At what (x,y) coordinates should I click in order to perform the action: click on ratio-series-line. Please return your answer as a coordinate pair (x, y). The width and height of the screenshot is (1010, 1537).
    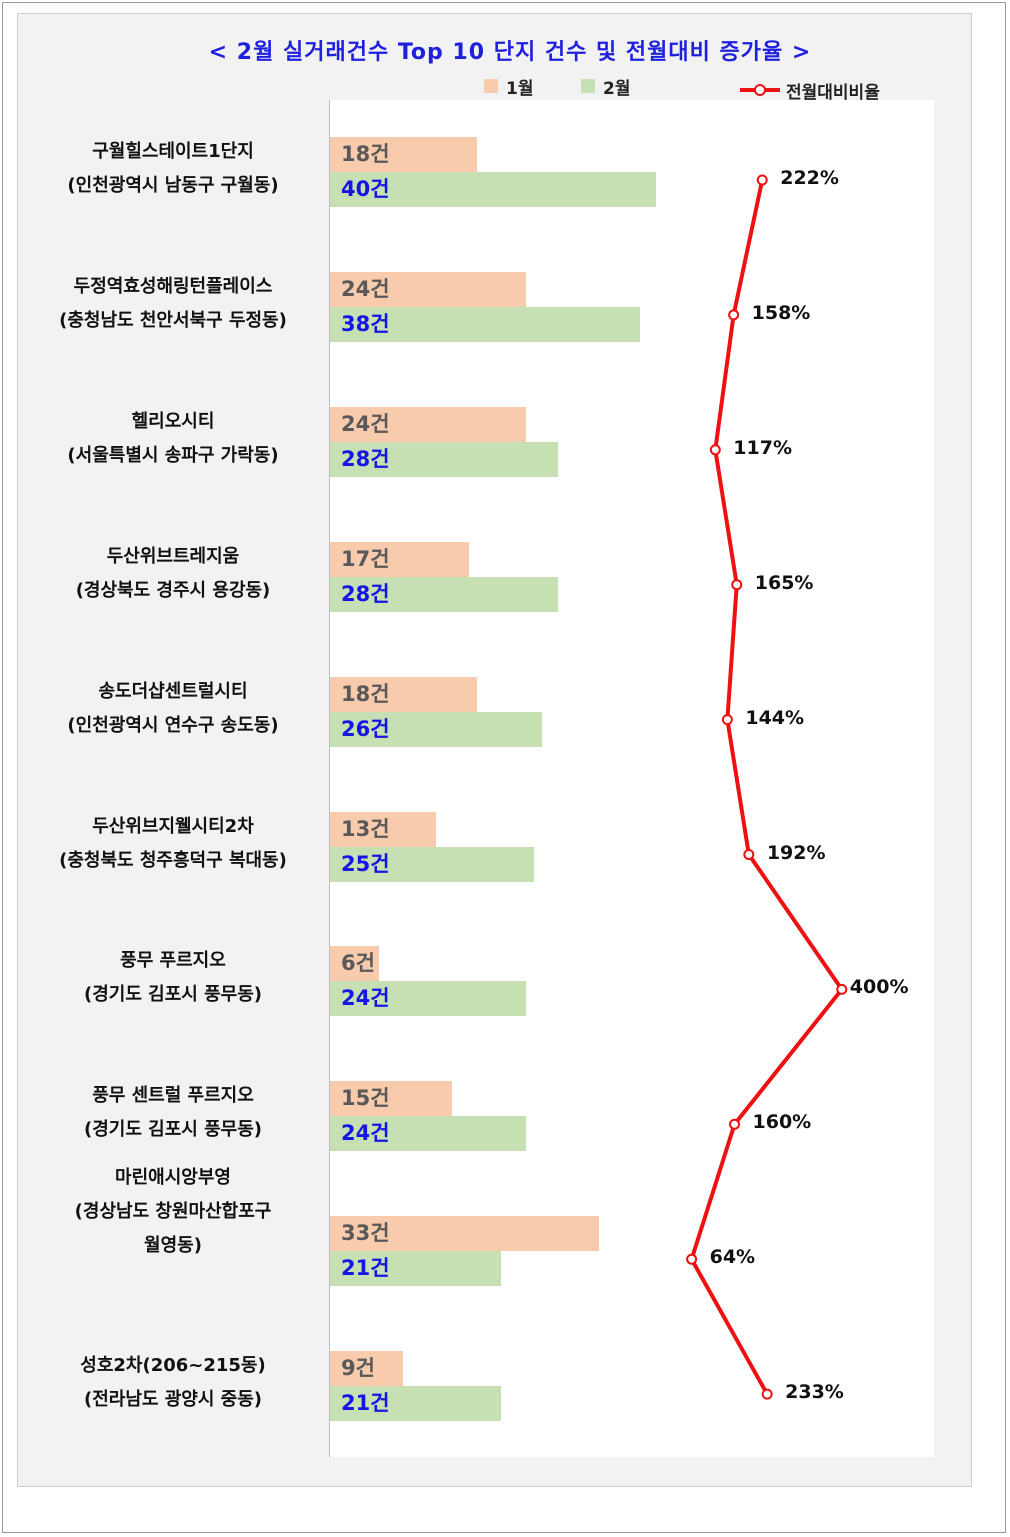
    Looking at the image, I should click on (766, 787).